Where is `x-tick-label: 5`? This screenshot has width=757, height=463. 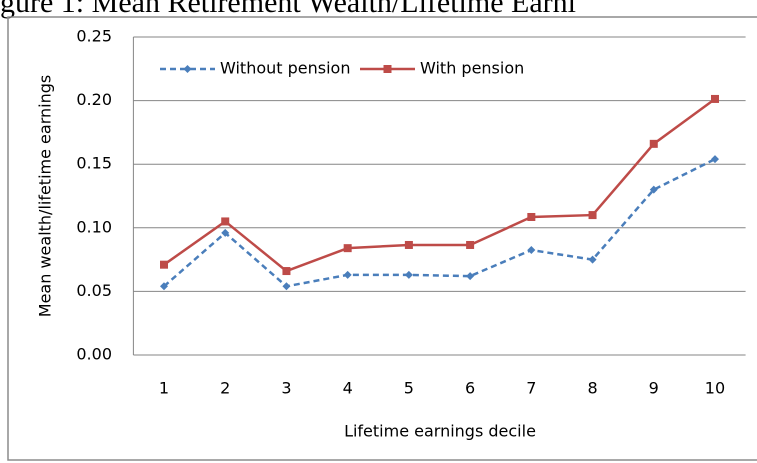
x-tick-label: 5 is located at coordinates (409, 388).